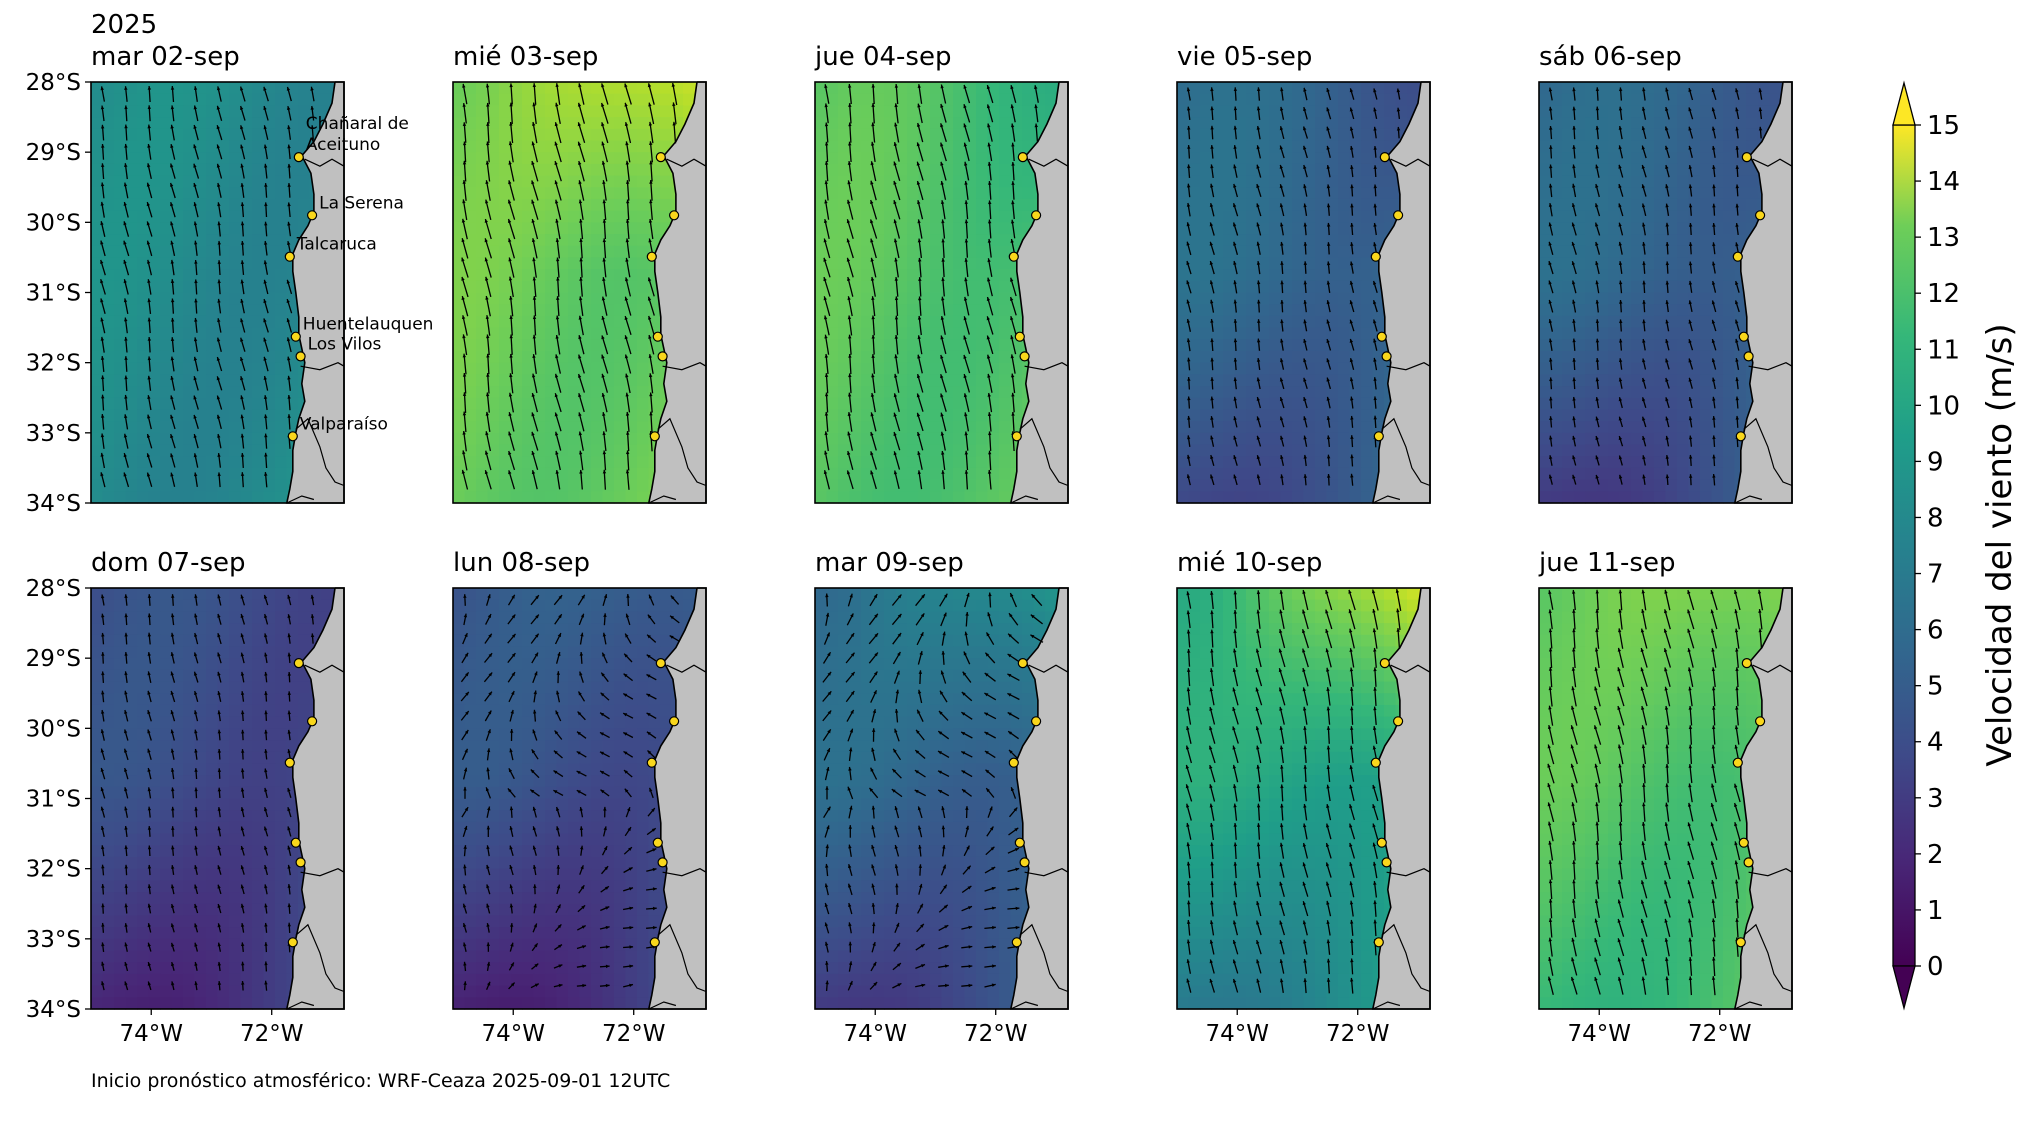 The height and width of the screenshot is (1128, 2019). What do you see at coordinates (651, 94) in the screenshot?
I see `wind-arrow` at bounding box center [651, 94].